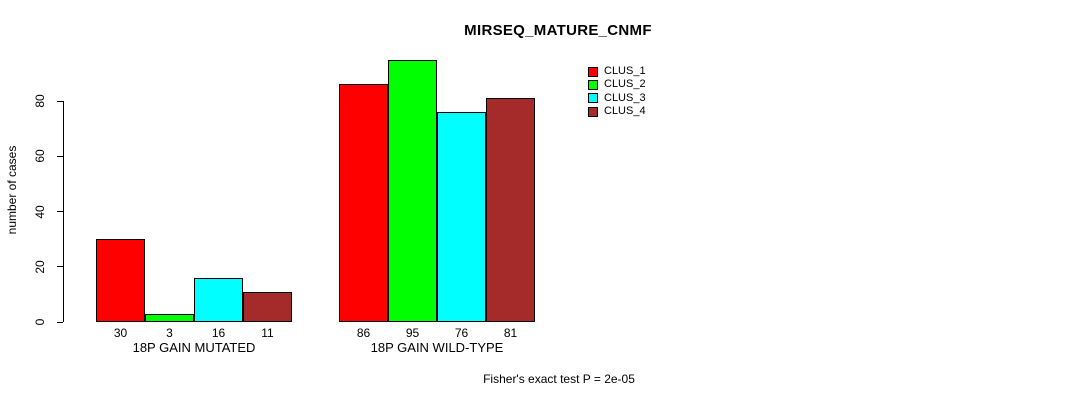 This screenshot has width=1090, height=400. Describe the element at coordinates (40, 211) in the screenshot. I see `y-axis-tick-label: 40` at that location.